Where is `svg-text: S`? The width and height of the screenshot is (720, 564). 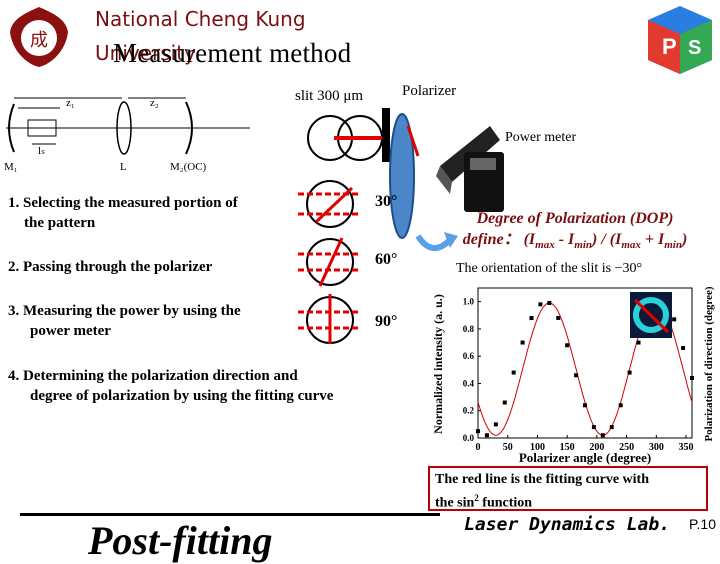
svg-text: S is located at coordinates (694, 48).